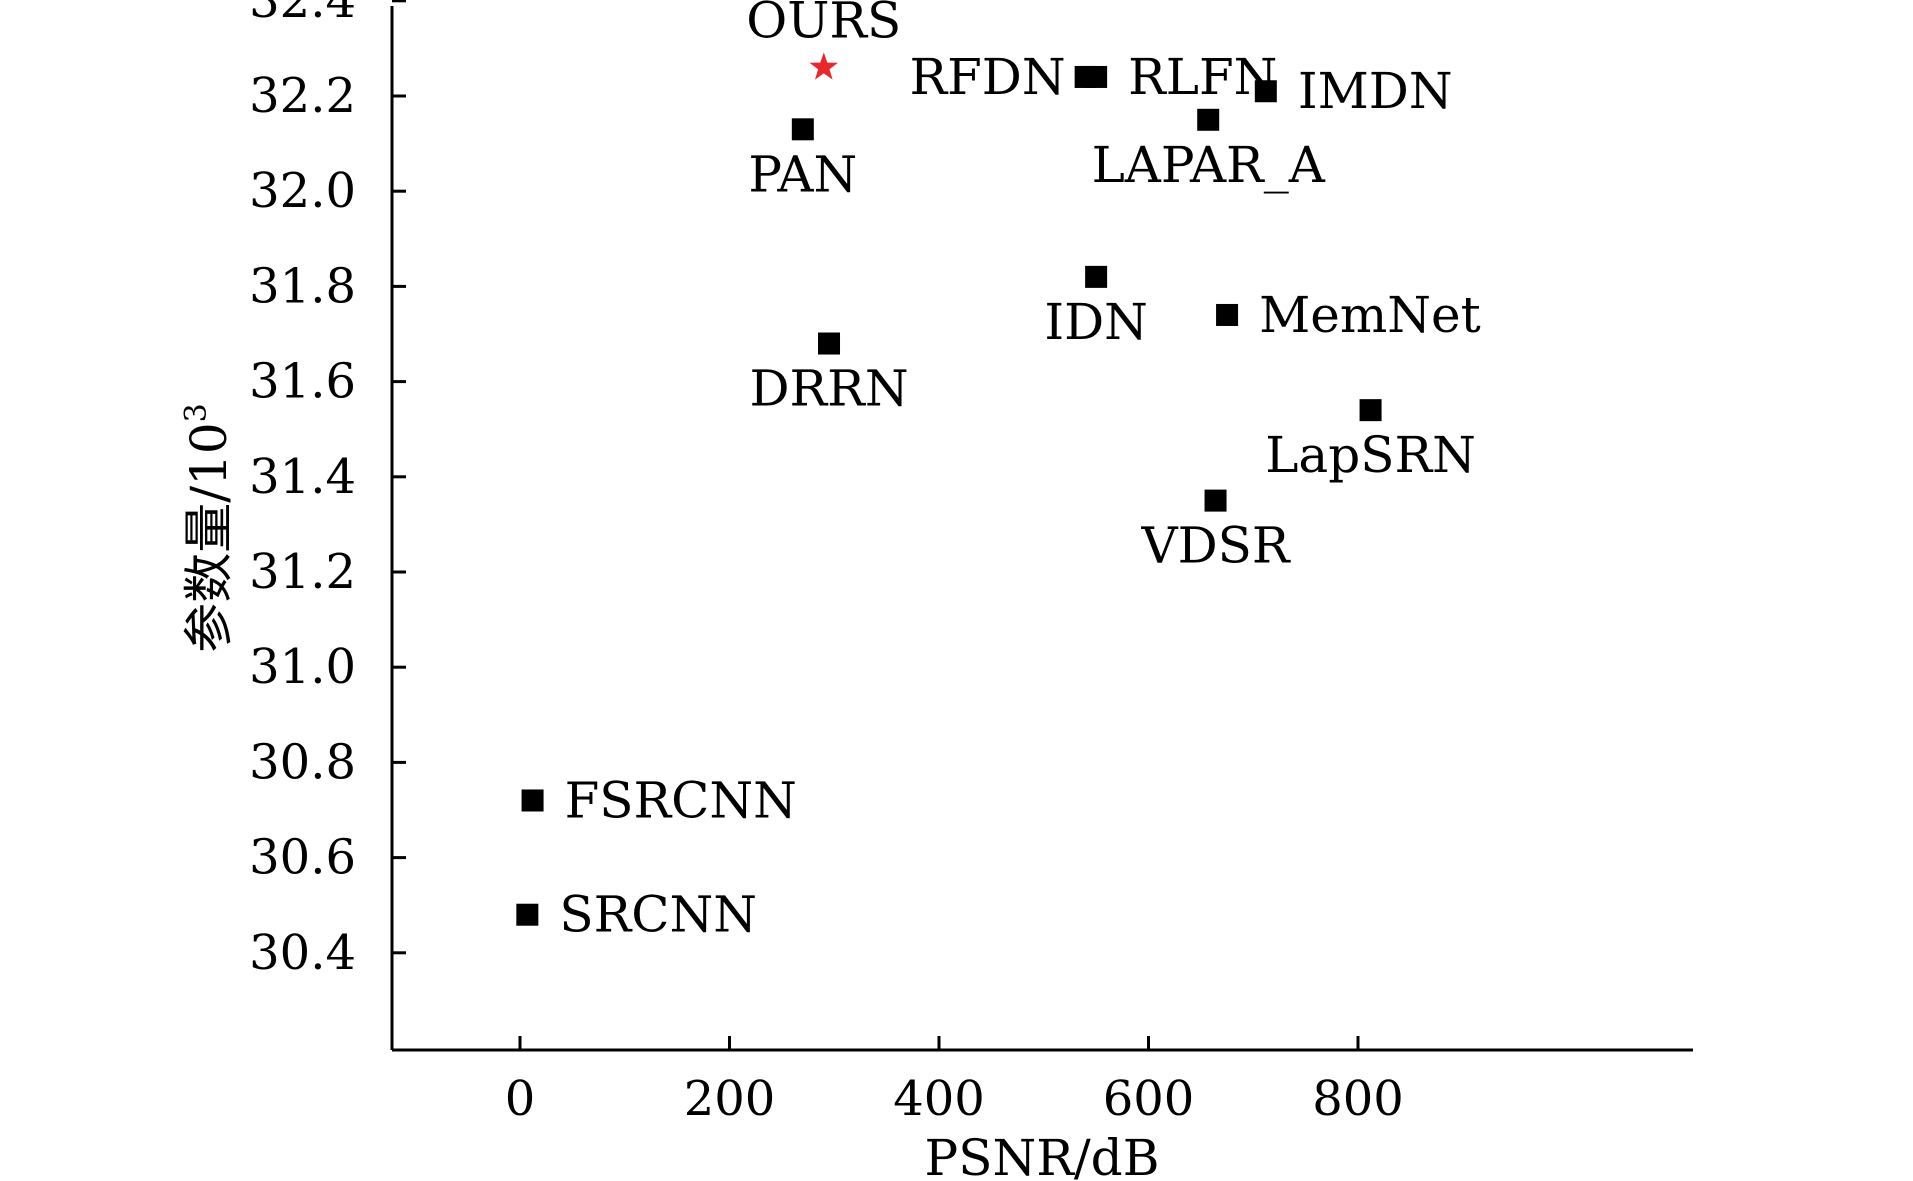  What do you see at coordinates (802, 129) in the screenshot?
I see `point-pan` at bounding box center [802, 129].